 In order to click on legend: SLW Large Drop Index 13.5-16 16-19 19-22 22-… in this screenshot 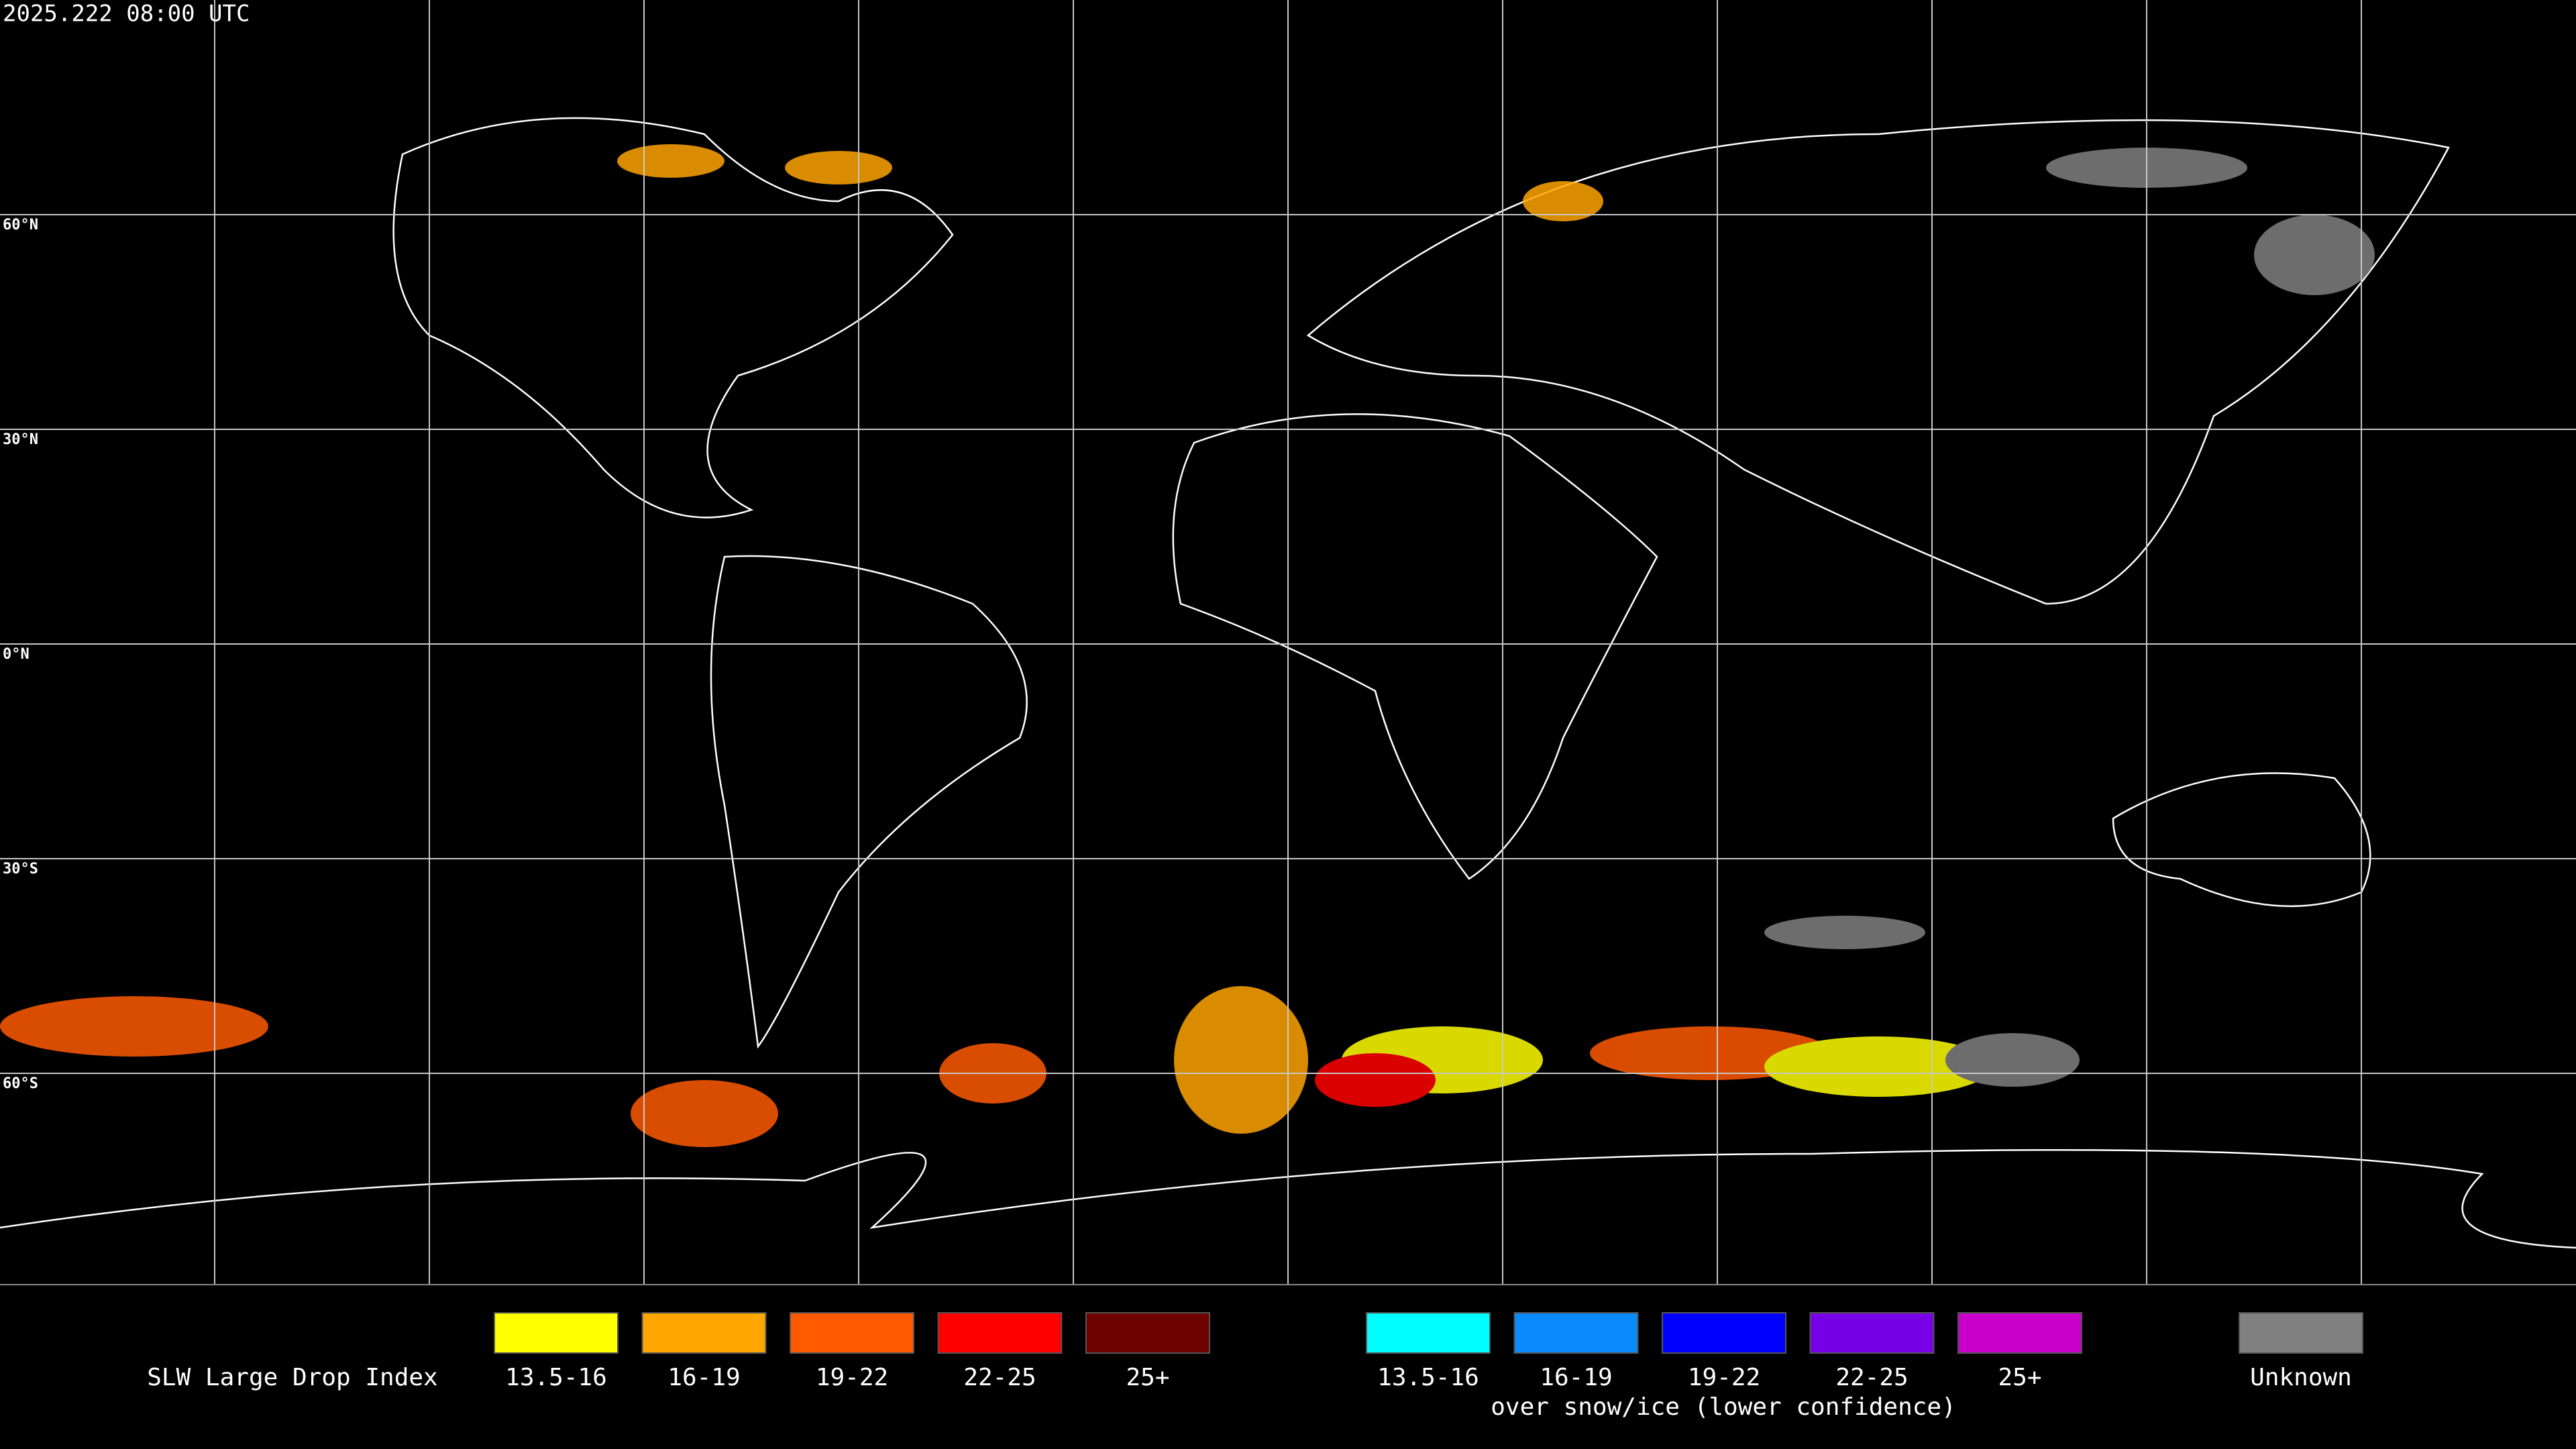, I will do `click(1255, 1366)`.